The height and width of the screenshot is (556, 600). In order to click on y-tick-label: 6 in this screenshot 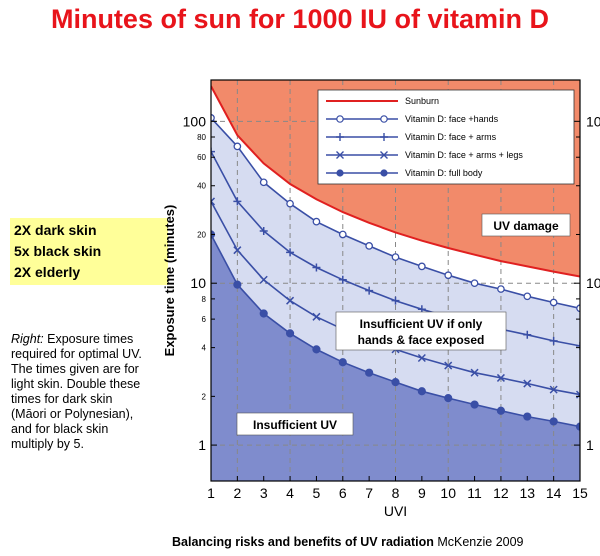, I will do `click(204, 319)`.